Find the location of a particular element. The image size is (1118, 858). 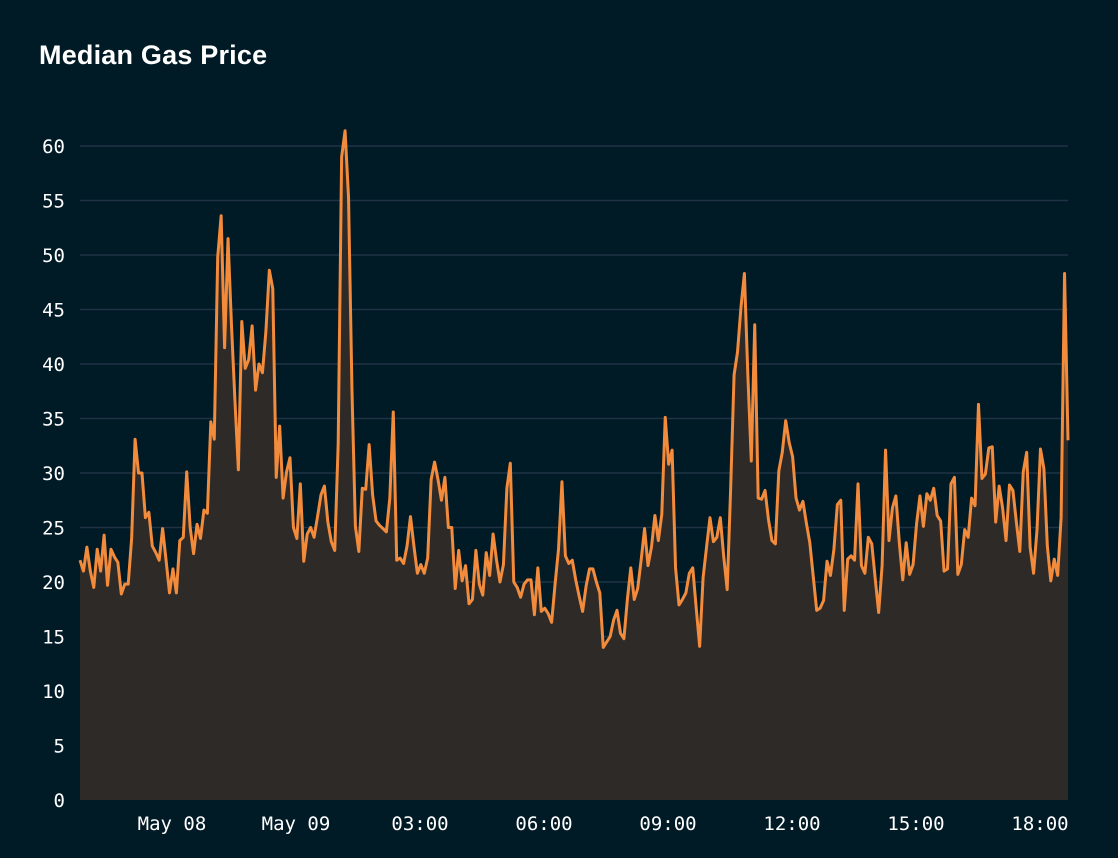

y-tick-label: 20 is located at coordinates (53, 583).